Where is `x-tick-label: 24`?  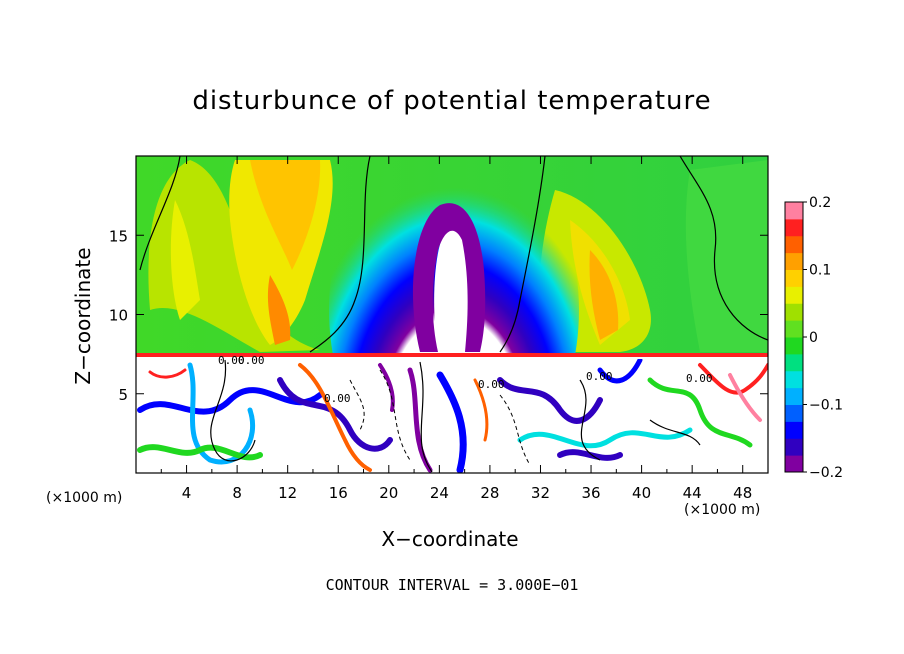 x-tick-label: 24 is located at coordinates (439, 493).